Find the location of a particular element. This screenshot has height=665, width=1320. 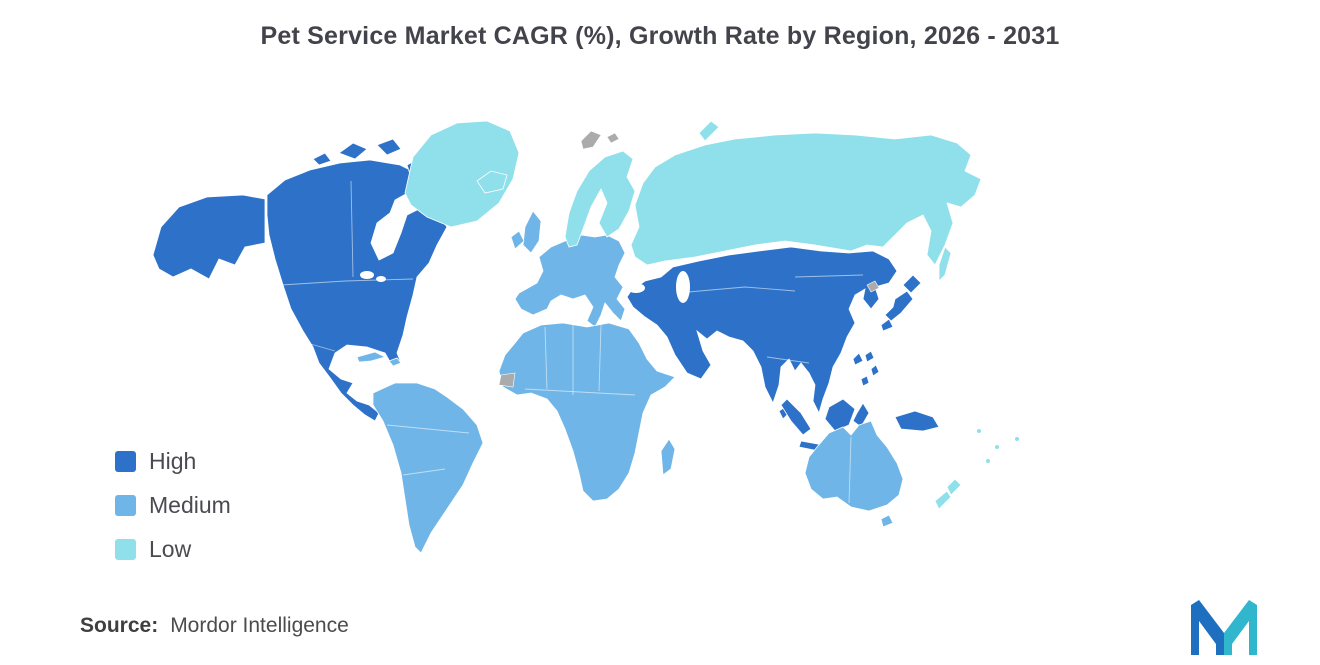

region-greenland is located at coordinates (462, 174).